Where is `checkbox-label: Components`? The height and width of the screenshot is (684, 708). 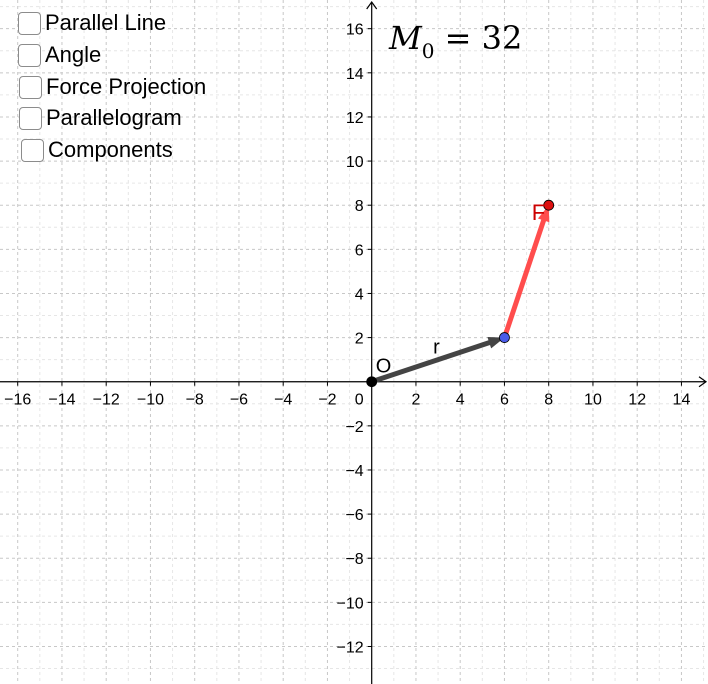
checkbox-label: Components is located at coordinates (110, 149).